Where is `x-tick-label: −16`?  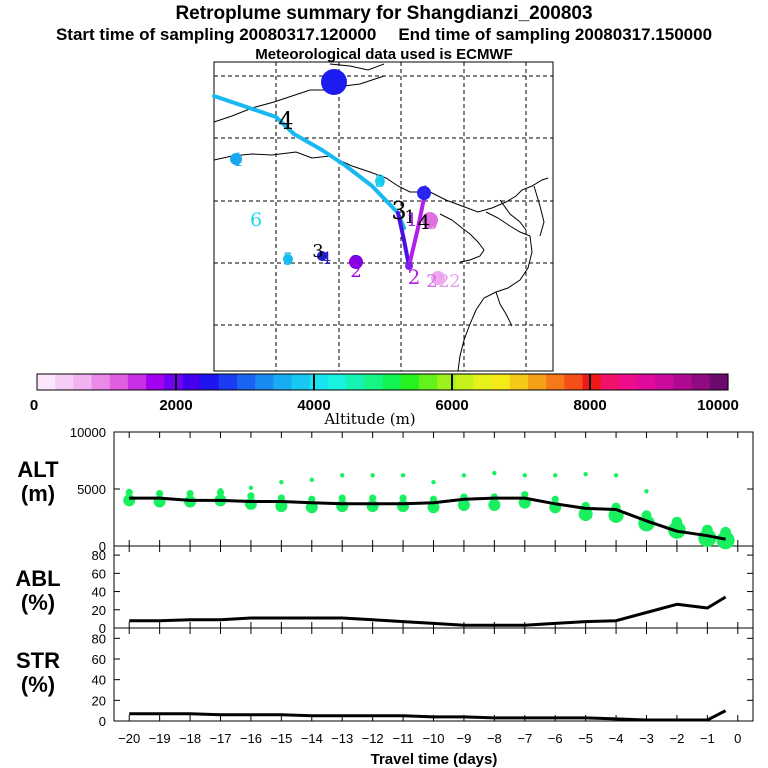 x-tick-label: −16 is located at coordinates (251, 738).